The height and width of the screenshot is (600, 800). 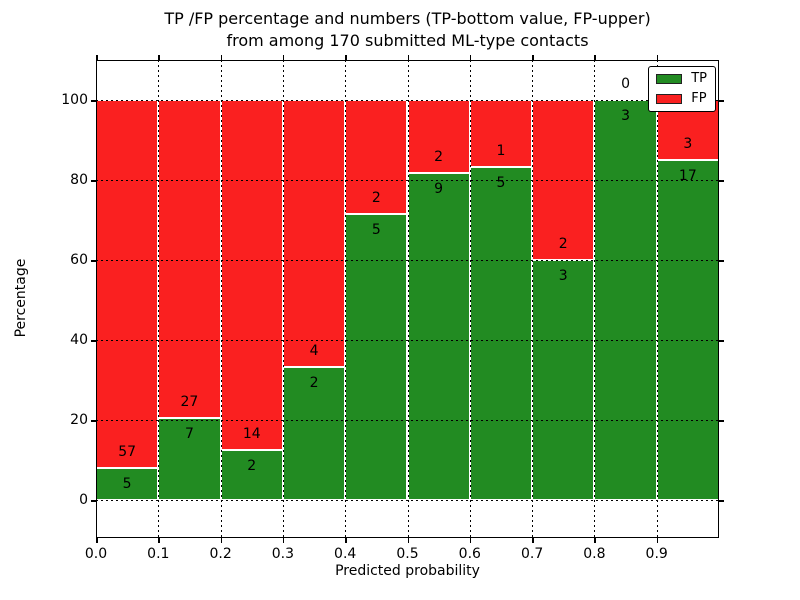 I want to click on y-tick-label: 0, so click(x=83, y=500).